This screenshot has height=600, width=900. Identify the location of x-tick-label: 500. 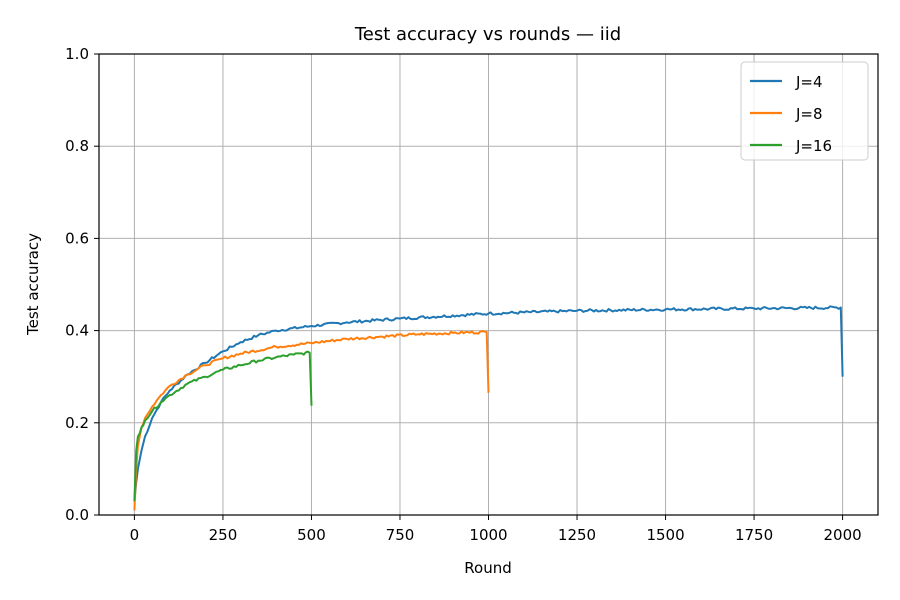
(311, 535).